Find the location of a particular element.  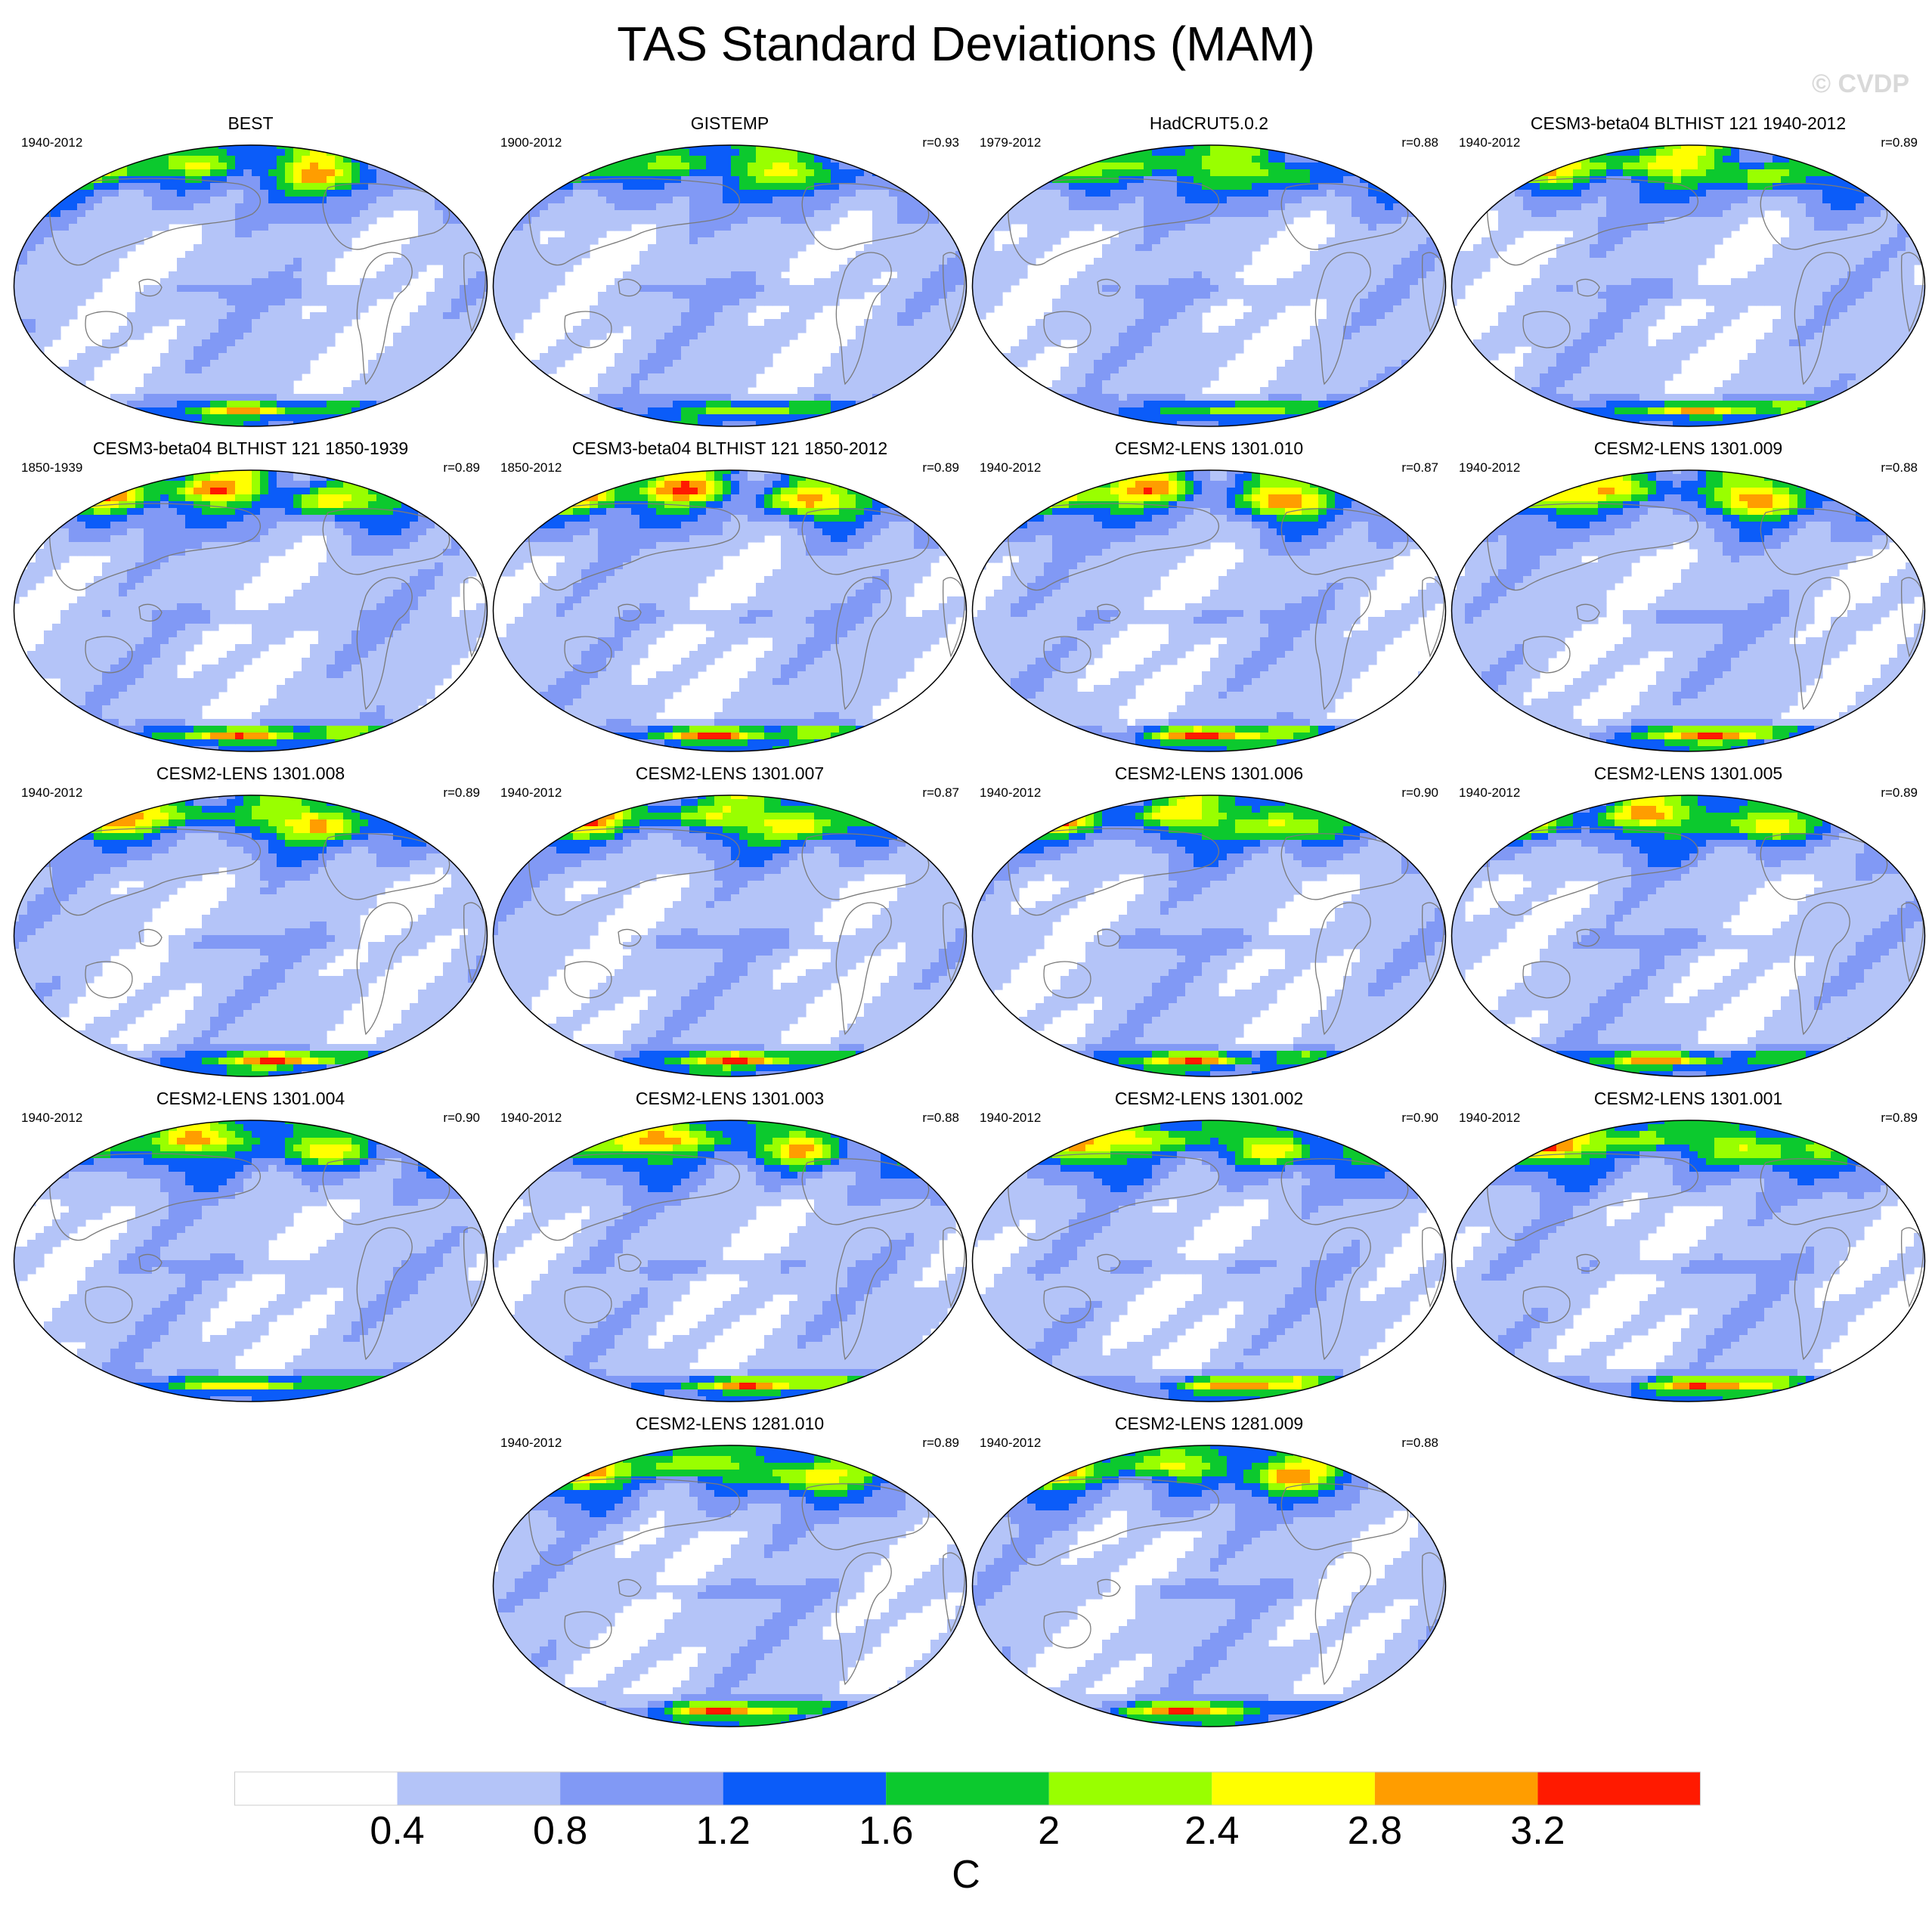

map-panel: CESM2-LENS 1301.006 1940-2012 r=0.90 is located at coordinates (1209, 921).